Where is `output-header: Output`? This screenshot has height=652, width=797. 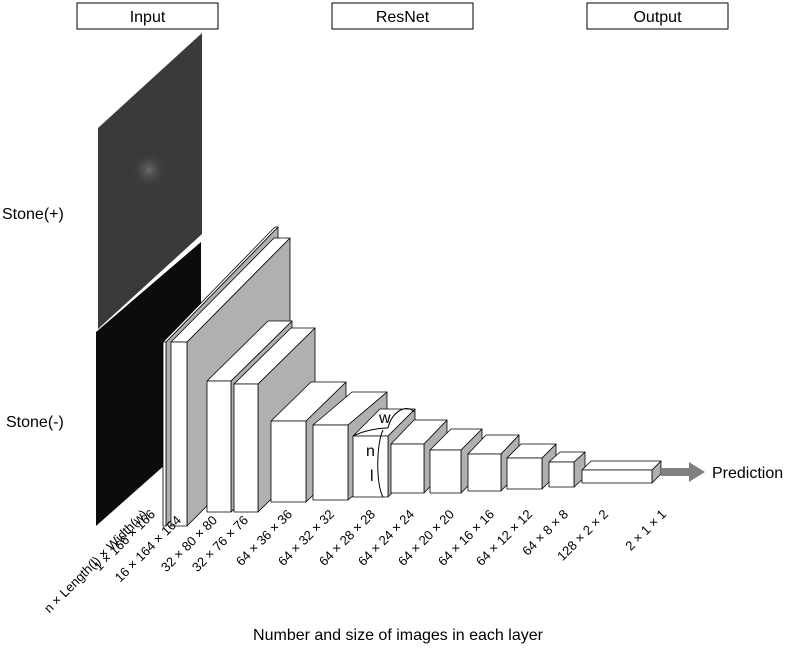 output-header: Output is located at coordinates (657, 16).